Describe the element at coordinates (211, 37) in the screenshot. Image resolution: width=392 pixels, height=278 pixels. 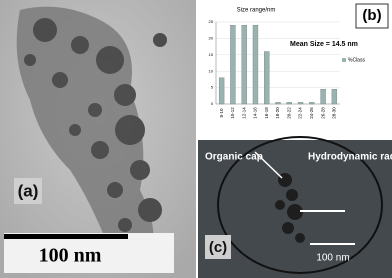
I see `y-tick-label: 20` at that location.